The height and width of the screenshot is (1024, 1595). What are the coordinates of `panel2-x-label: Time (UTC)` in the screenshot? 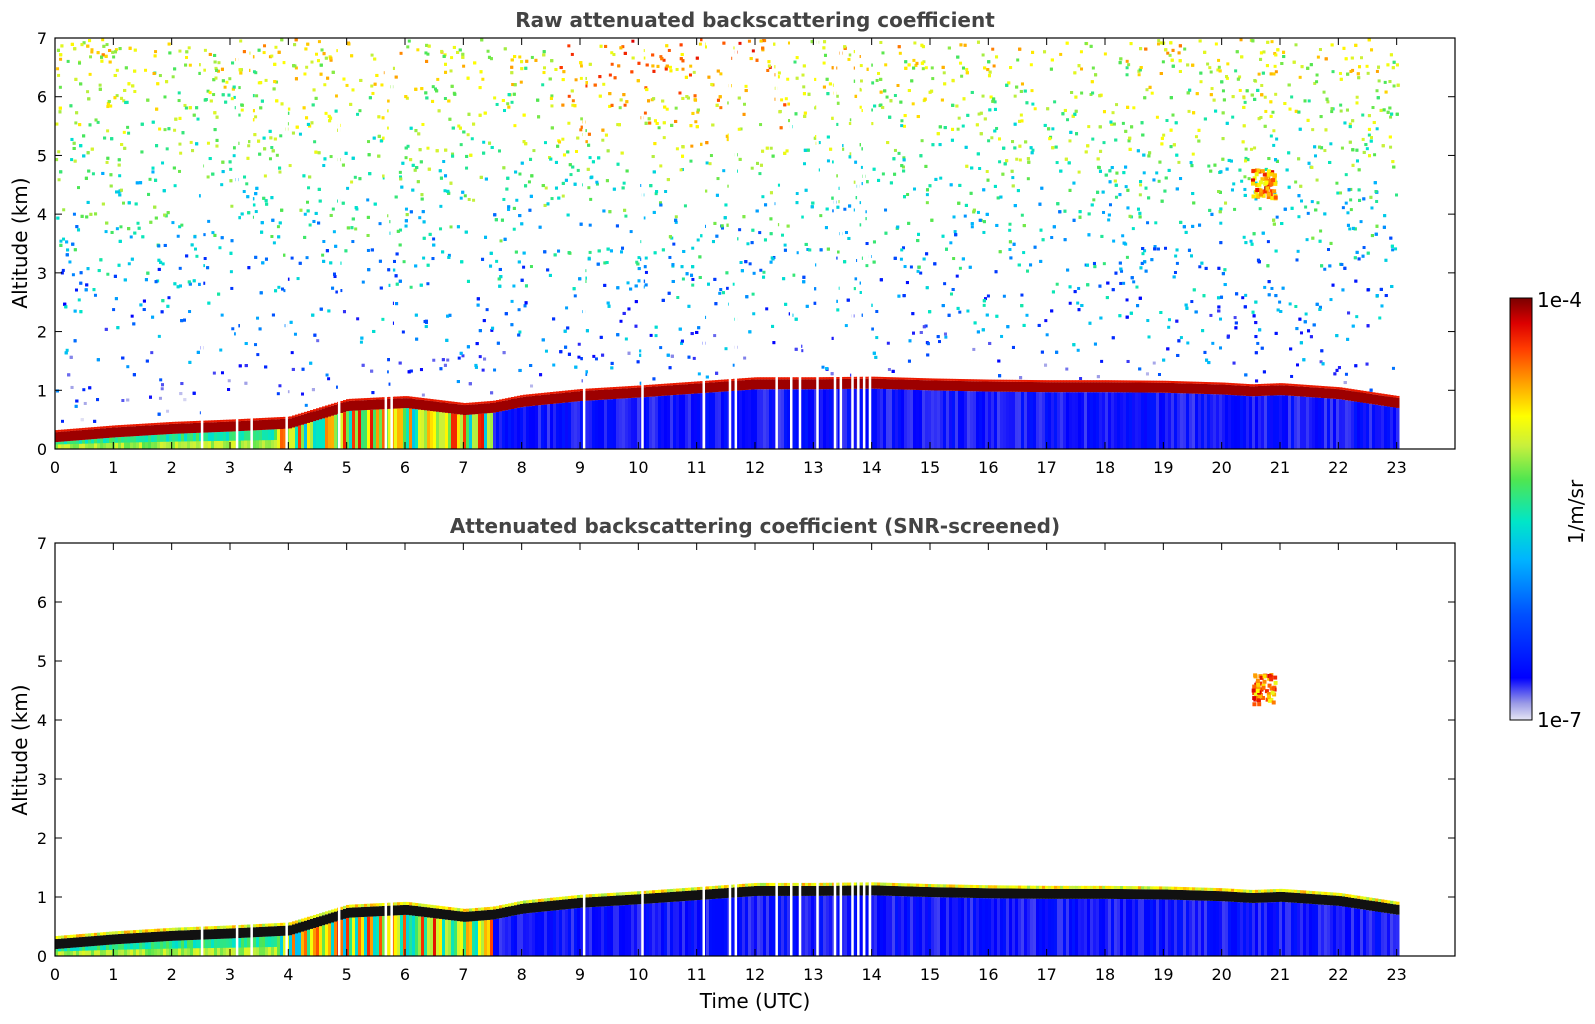 It's located at (755, 1001).